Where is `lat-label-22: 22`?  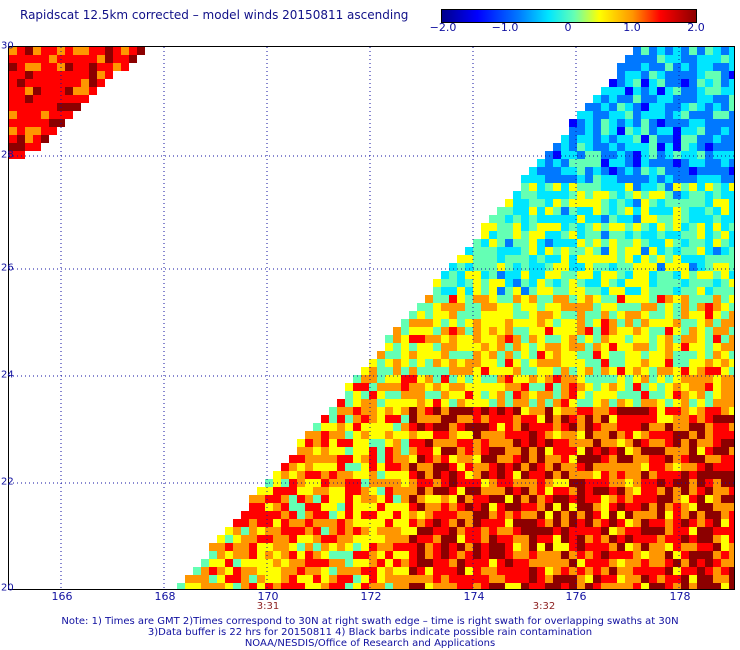 lat-label-22: 22 is located at coordinates (7, 482).